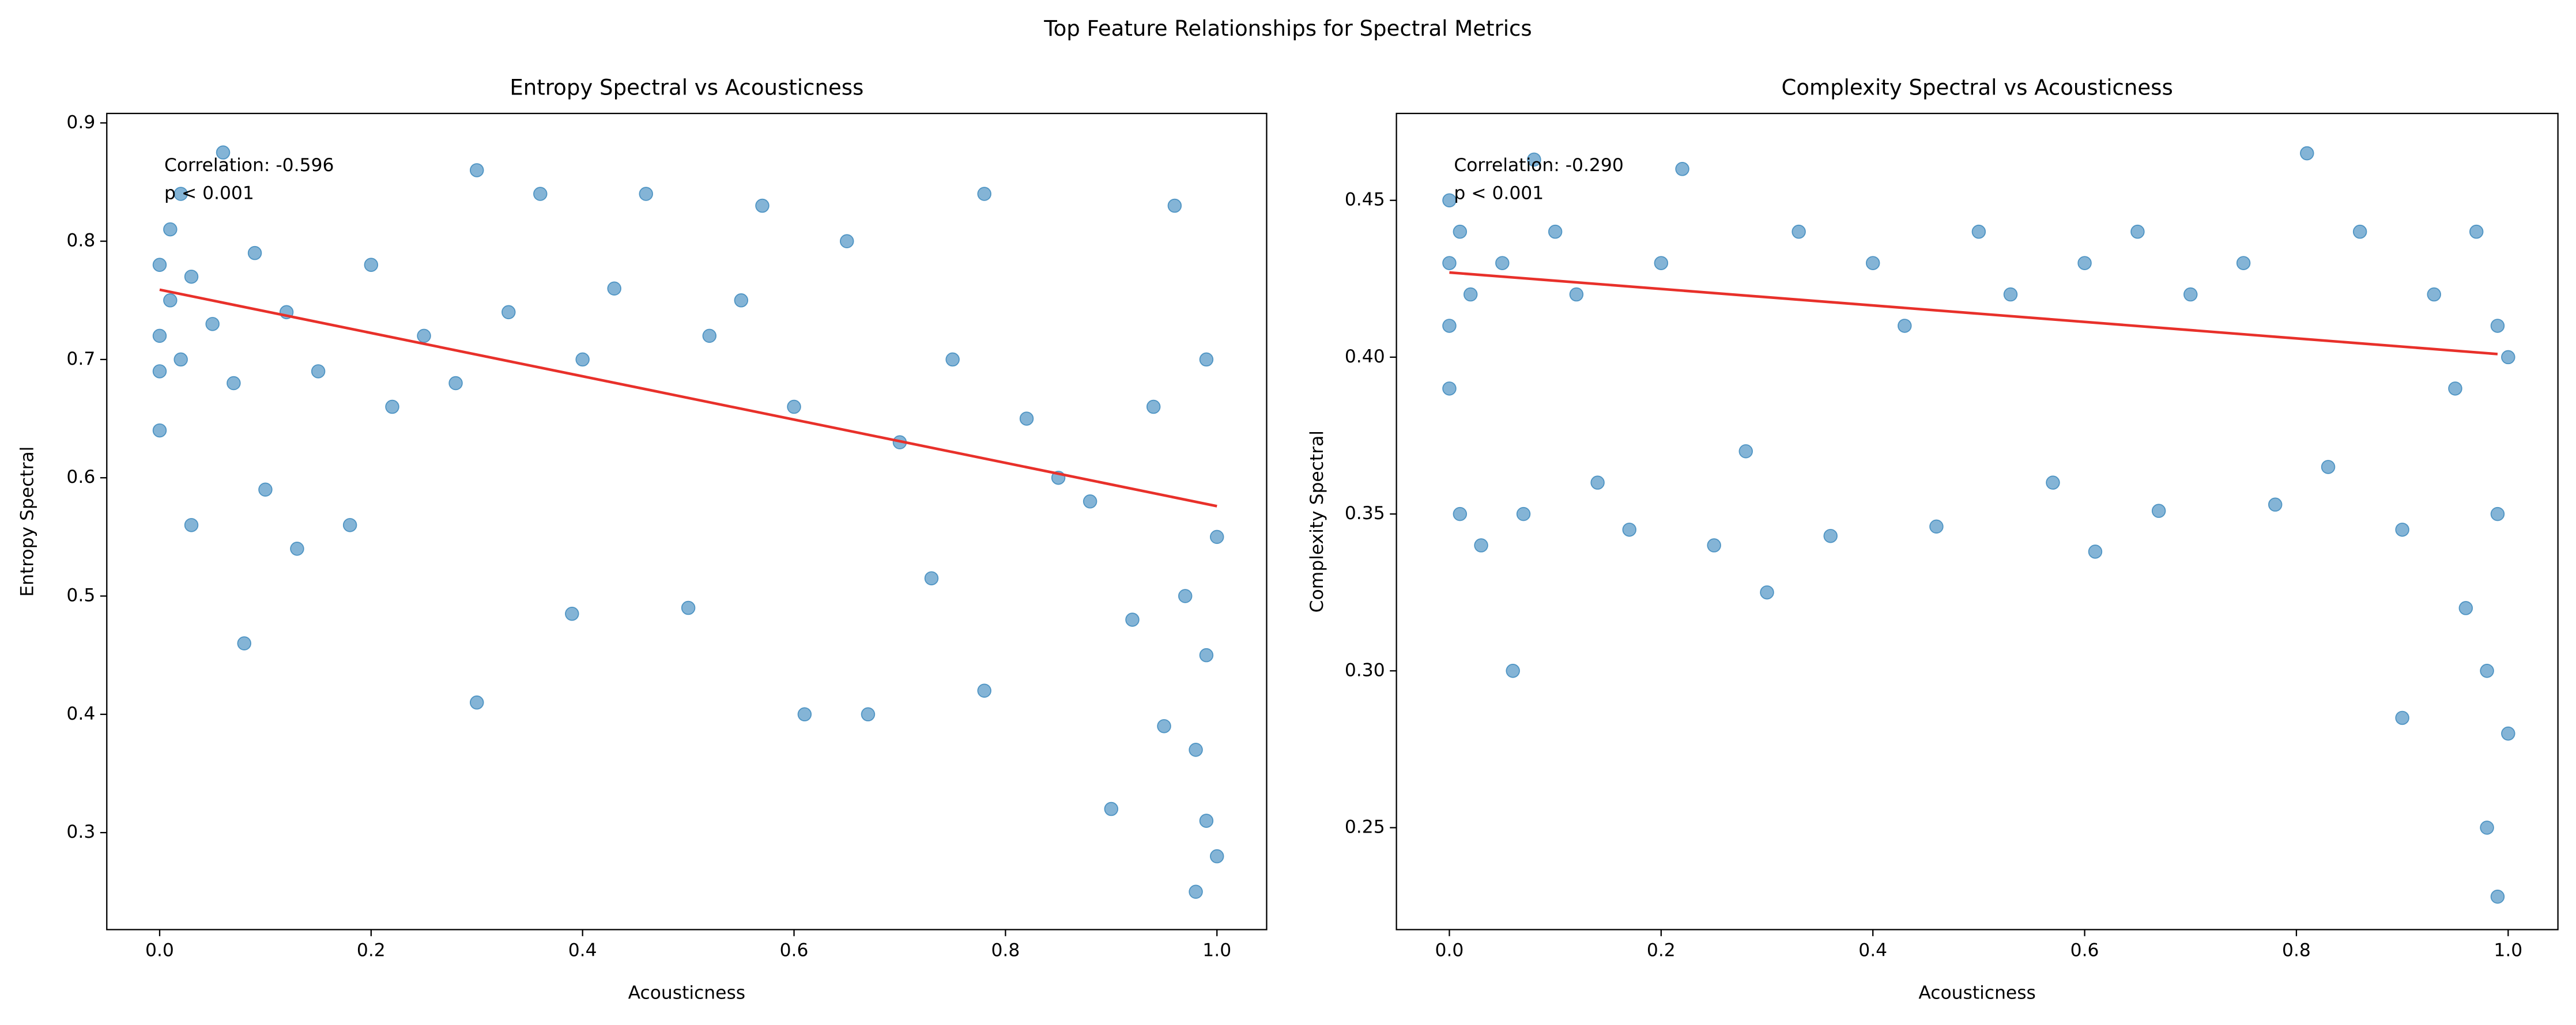  Describe the element at coordinates (80, 713) in the screenshot. I see `y-tick-label: 0.4` at that location.